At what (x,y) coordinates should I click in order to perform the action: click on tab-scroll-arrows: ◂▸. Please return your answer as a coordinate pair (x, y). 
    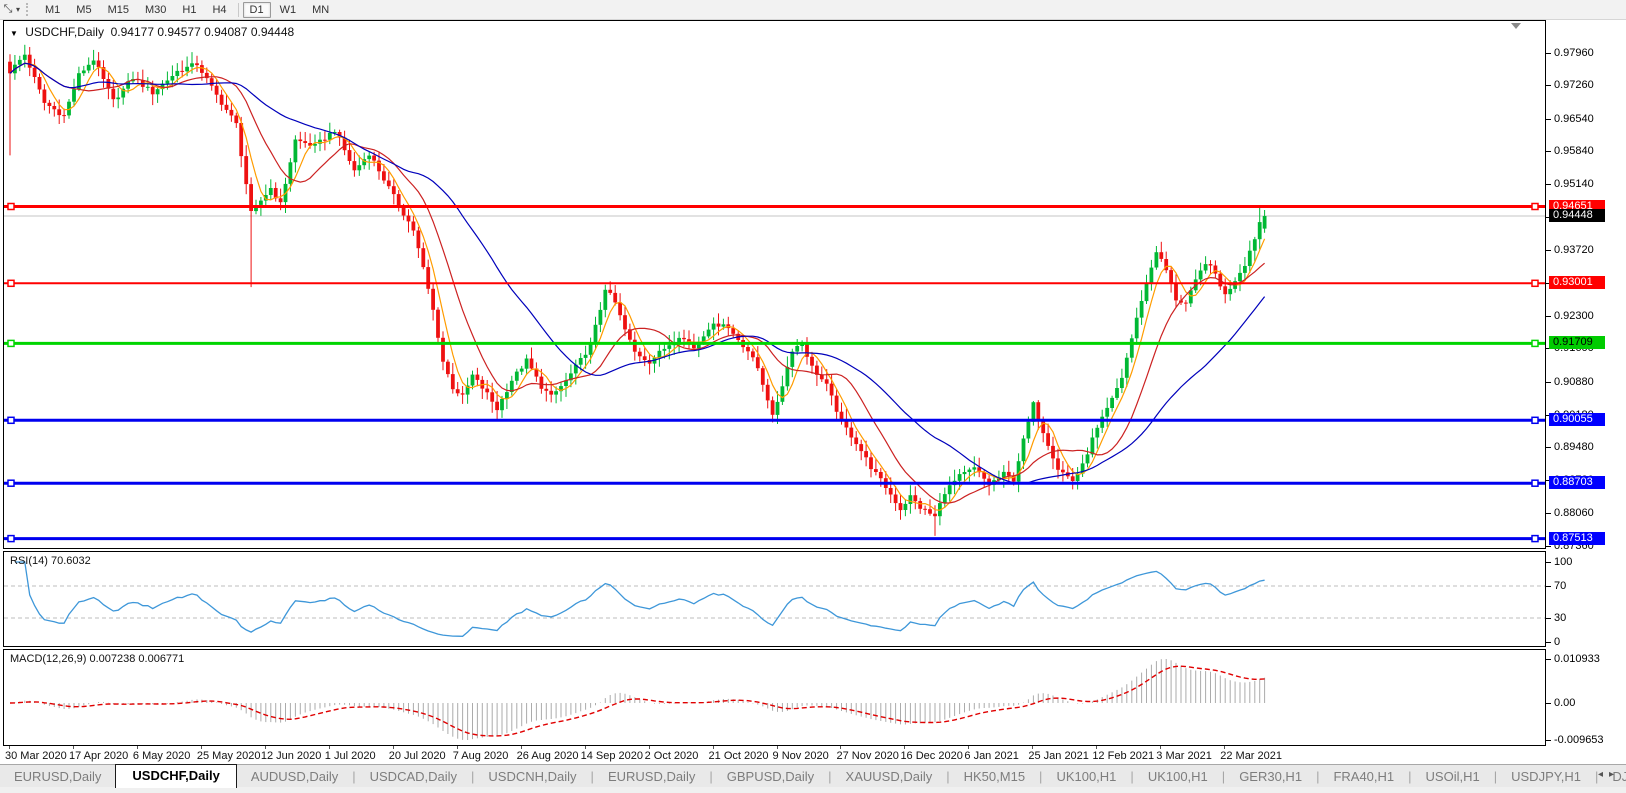
    Looking at the image, I should click on (1609, 774).